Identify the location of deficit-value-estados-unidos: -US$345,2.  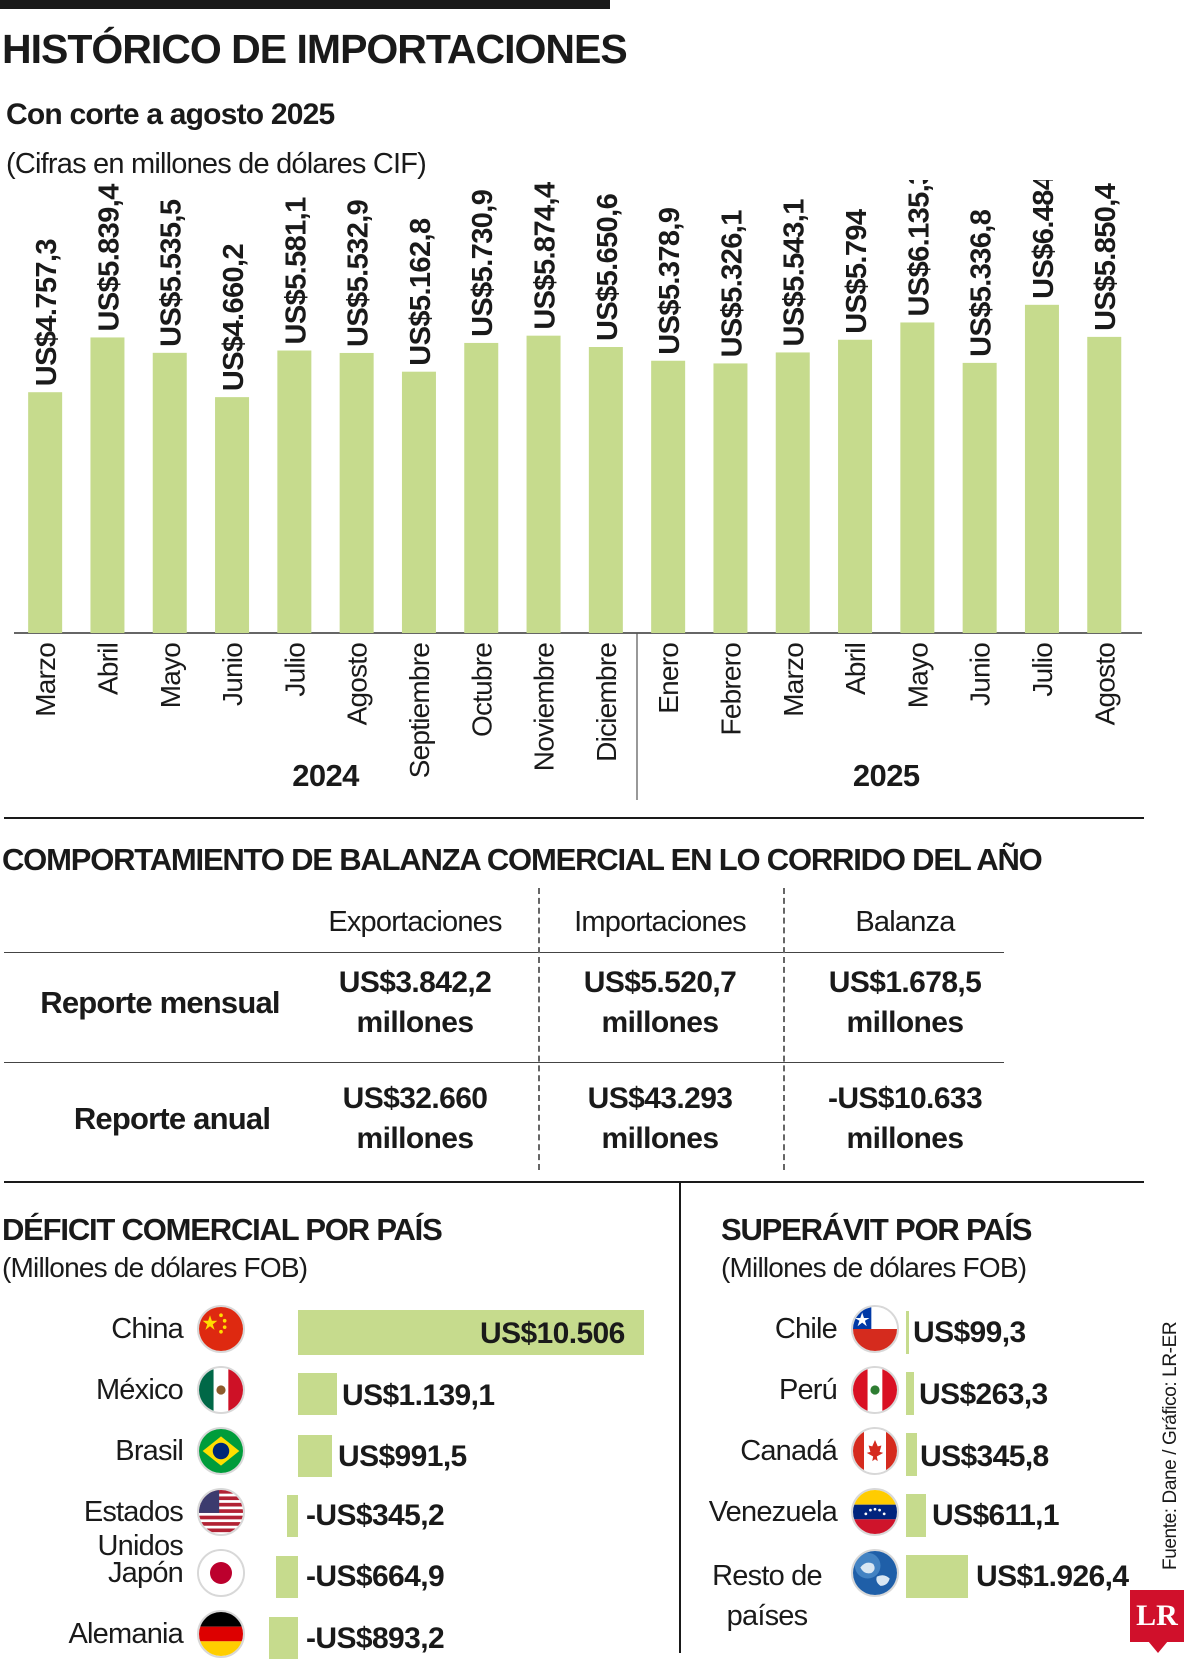
(375, 1515).